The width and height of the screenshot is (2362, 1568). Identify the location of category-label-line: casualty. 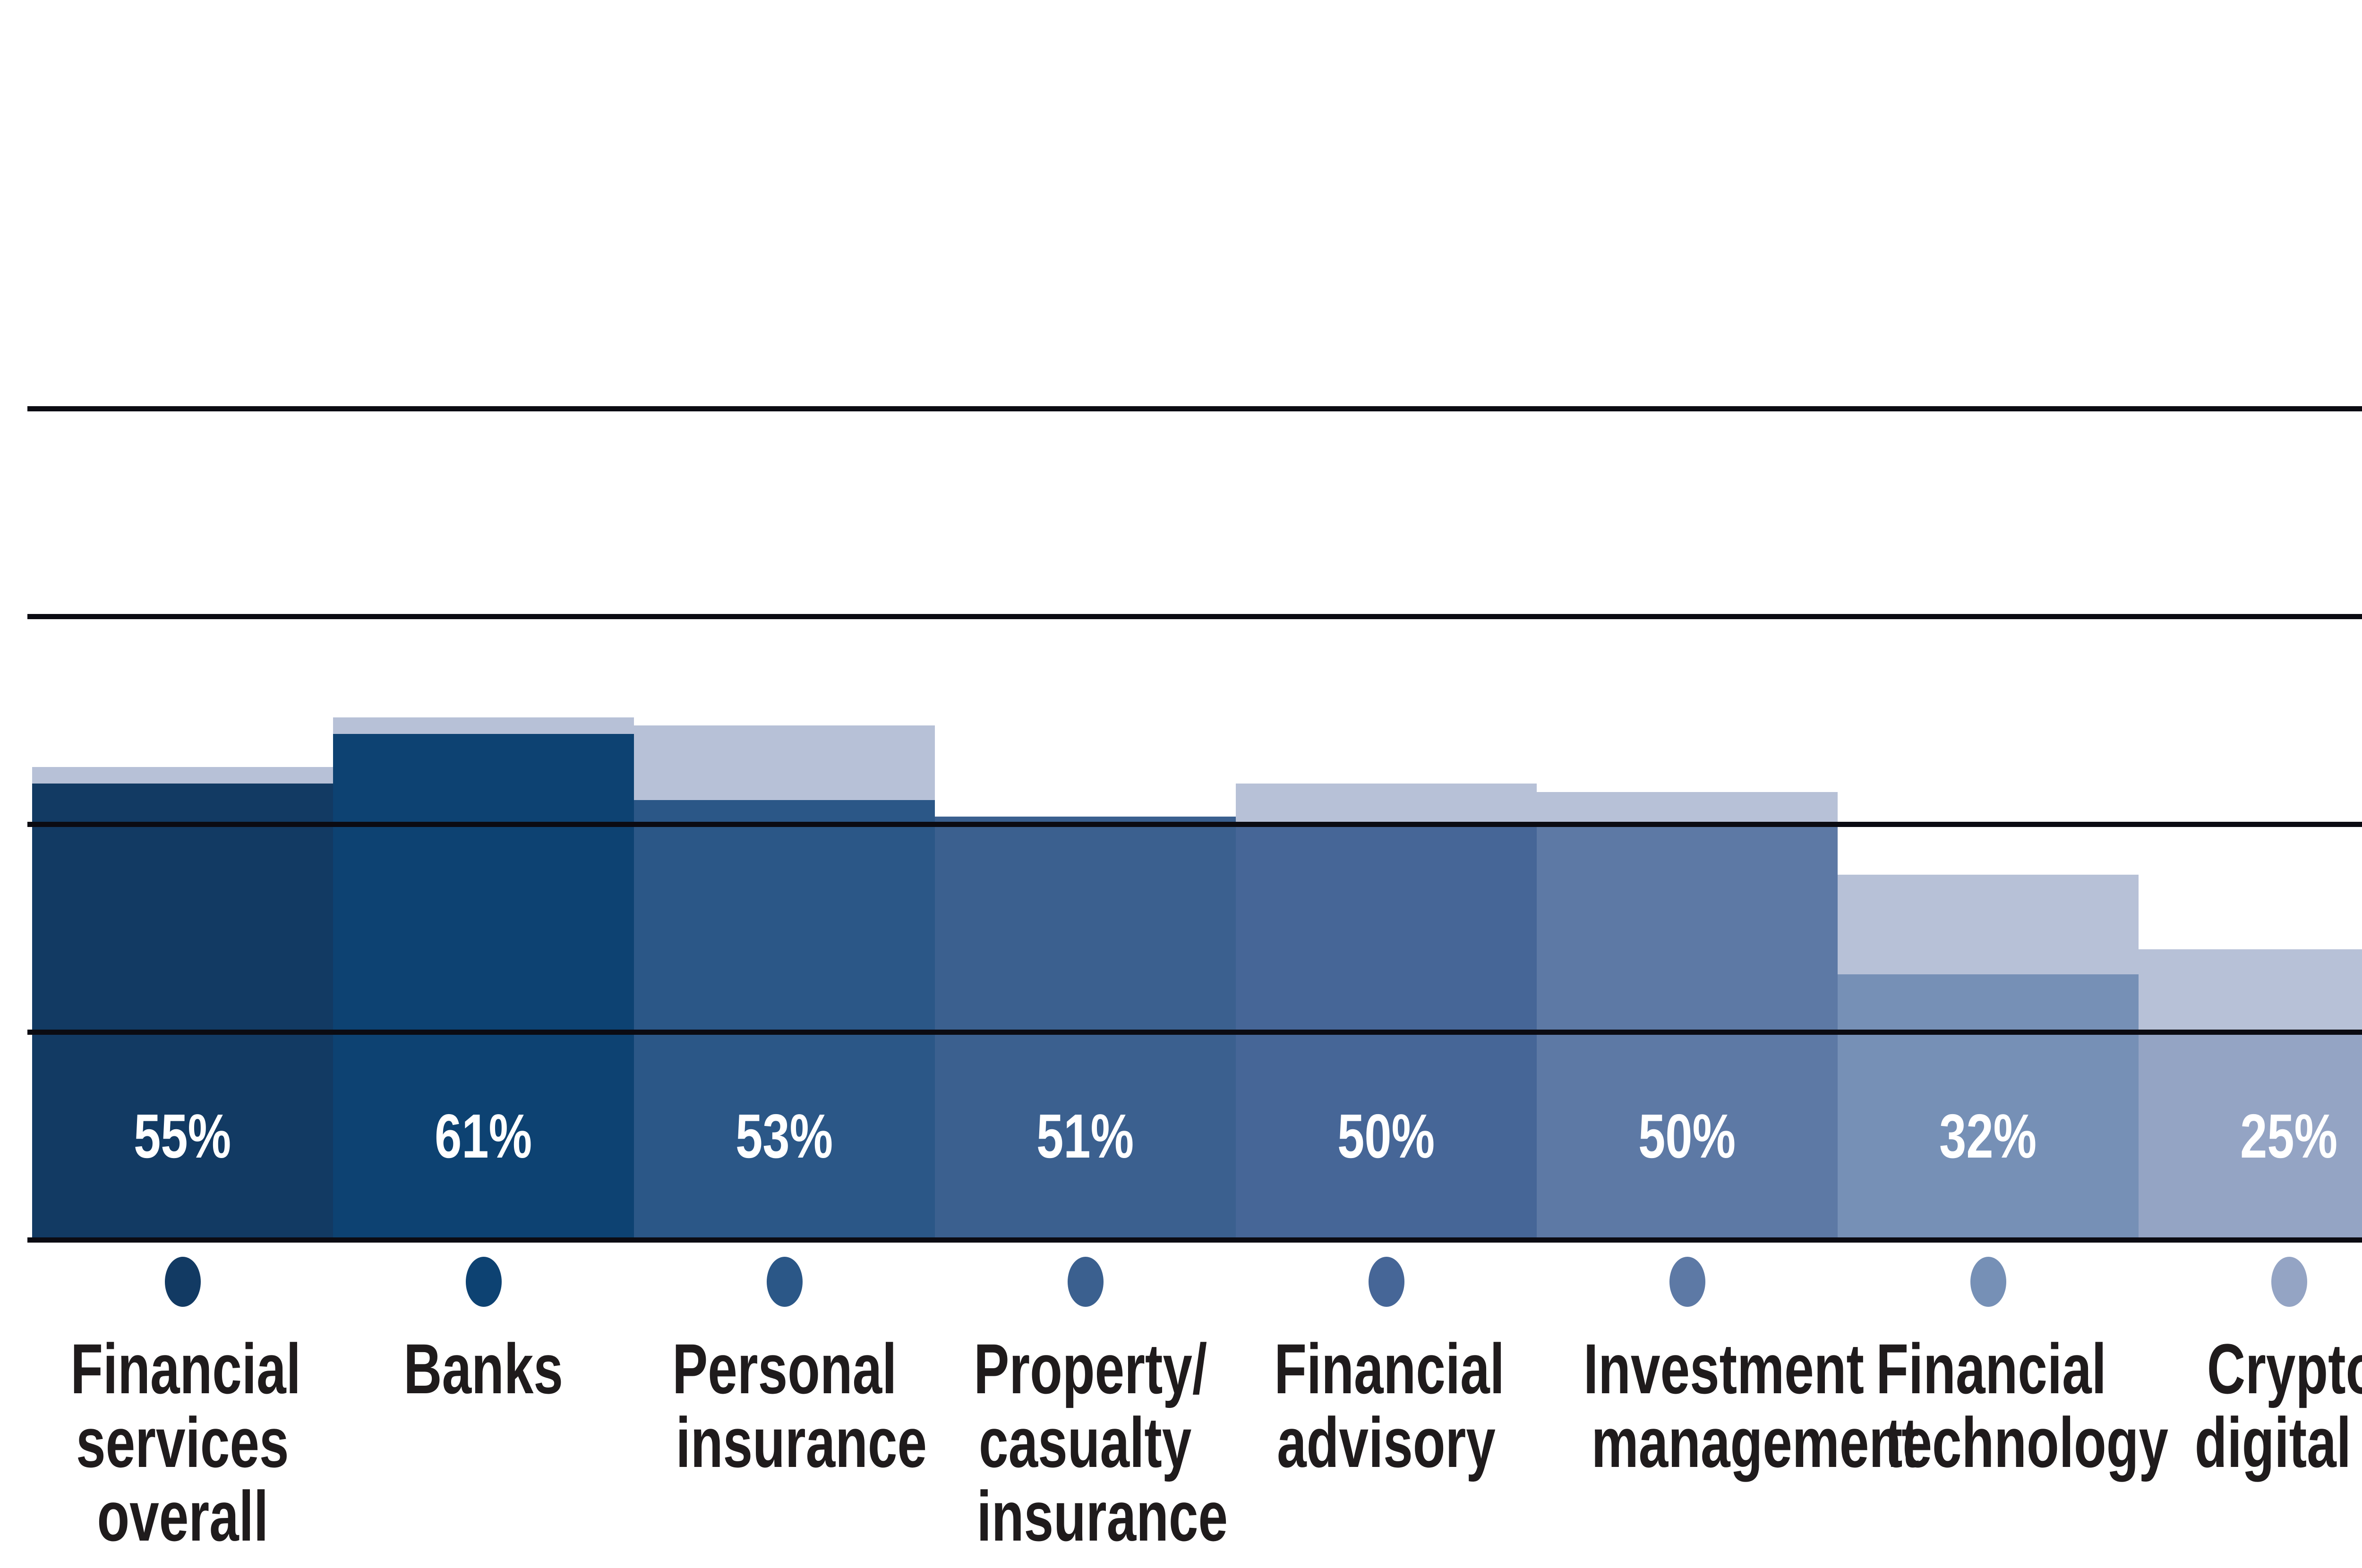
(1086, 1442).